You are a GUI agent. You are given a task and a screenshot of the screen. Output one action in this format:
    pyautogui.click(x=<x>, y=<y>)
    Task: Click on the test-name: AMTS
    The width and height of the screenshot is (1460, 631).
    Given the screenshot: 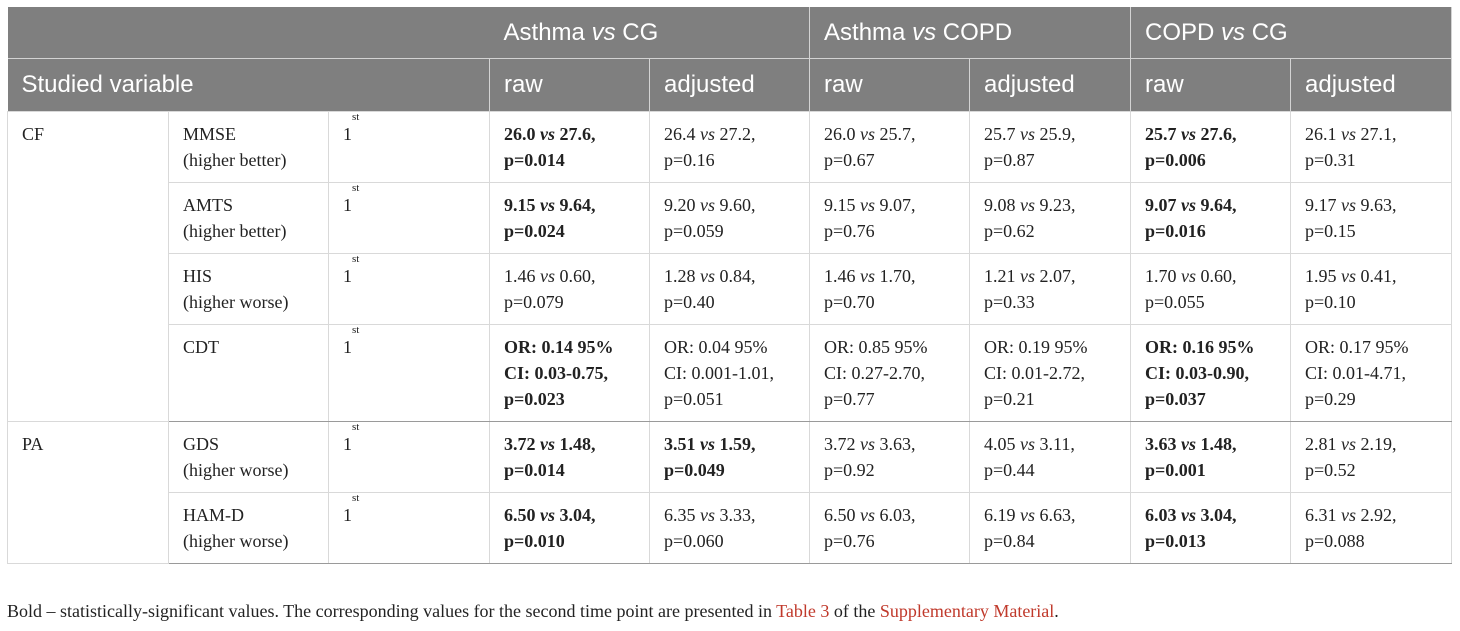 What is the action you would take?
    pyautogui.click(x=208, y=205)
    